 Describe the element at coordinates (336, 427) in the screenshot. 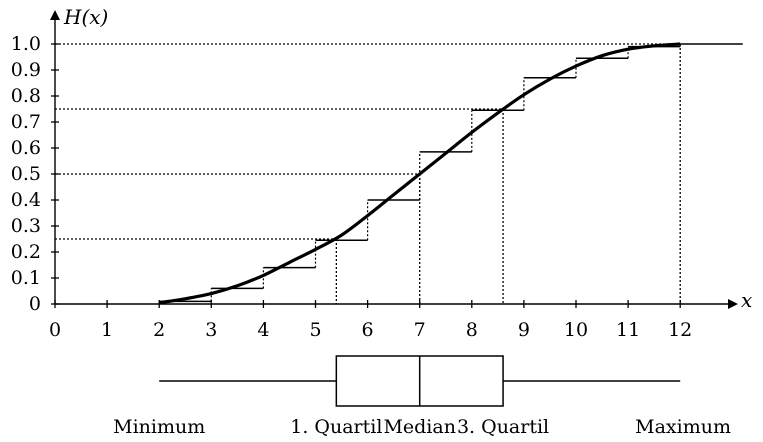

I see `label-q1: 1. Quartil` at that location.